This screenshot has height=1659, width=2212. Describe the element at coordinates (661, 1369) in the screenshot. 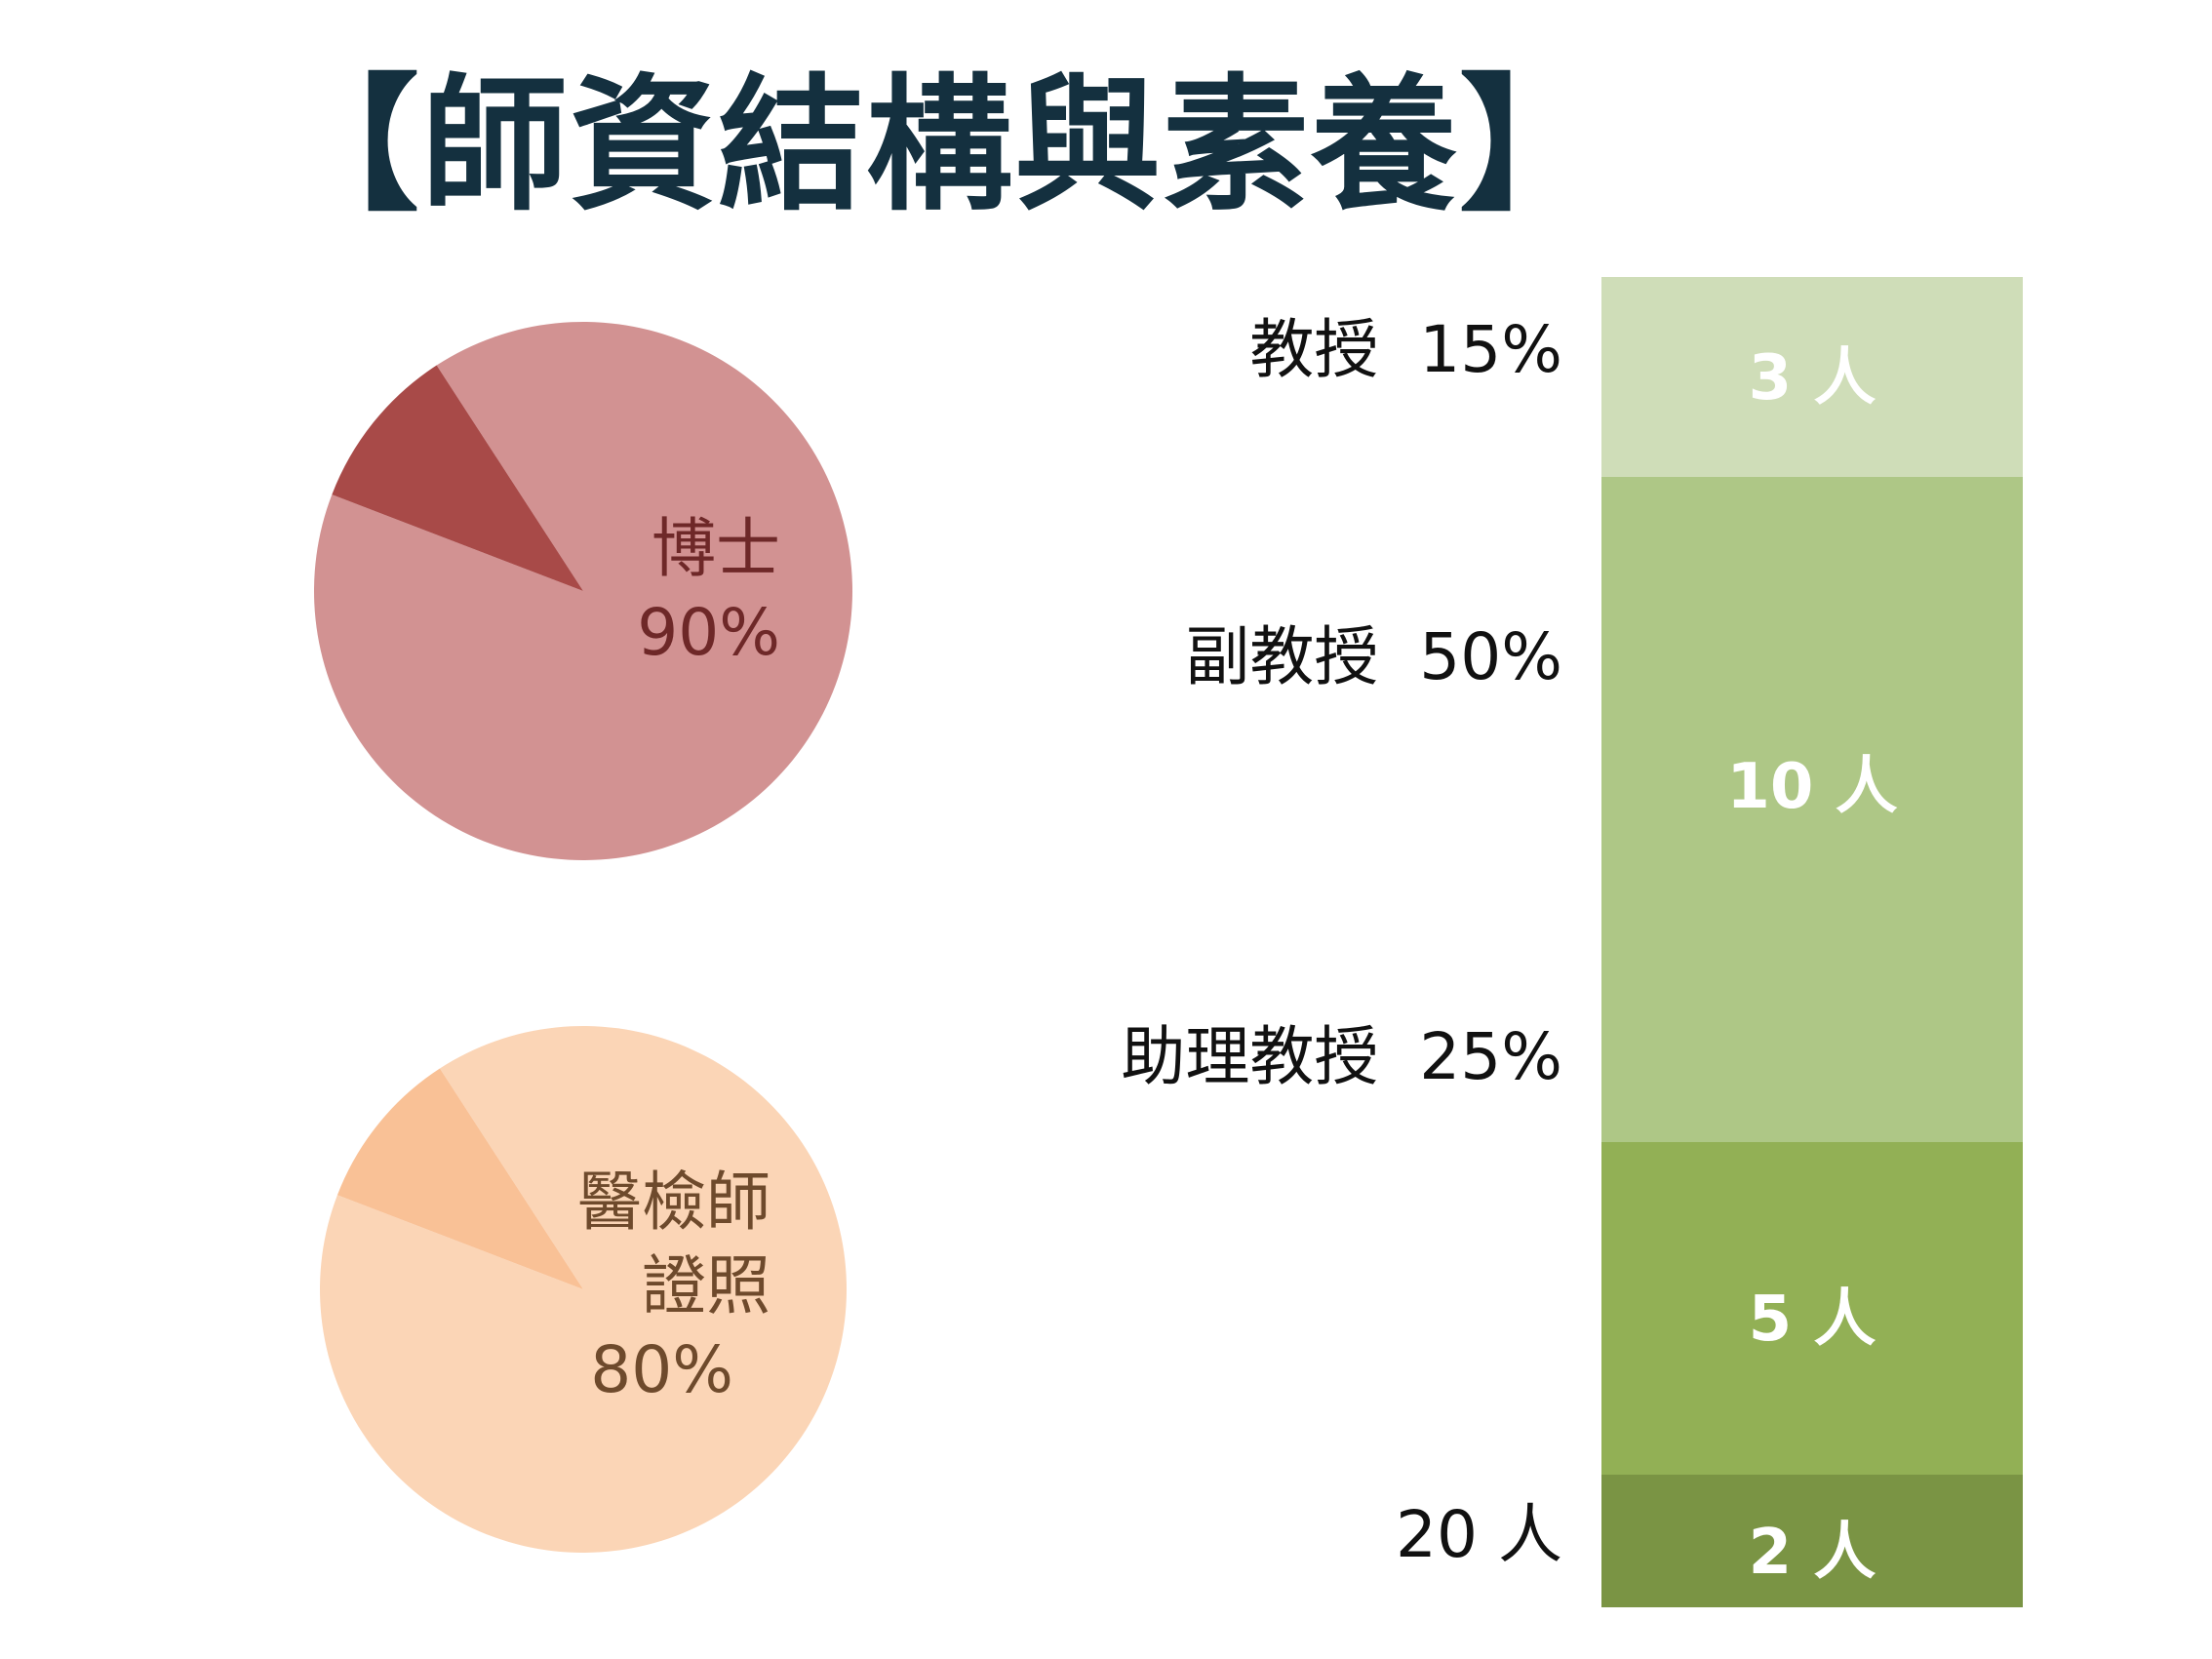

I see `pie-license-percent: 80%` at that location.